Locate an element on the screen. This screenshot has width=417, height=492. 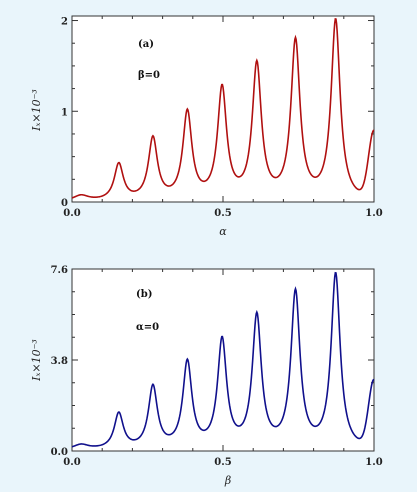
y-tick-label: 7.6 is located at coordinates (59, 270).